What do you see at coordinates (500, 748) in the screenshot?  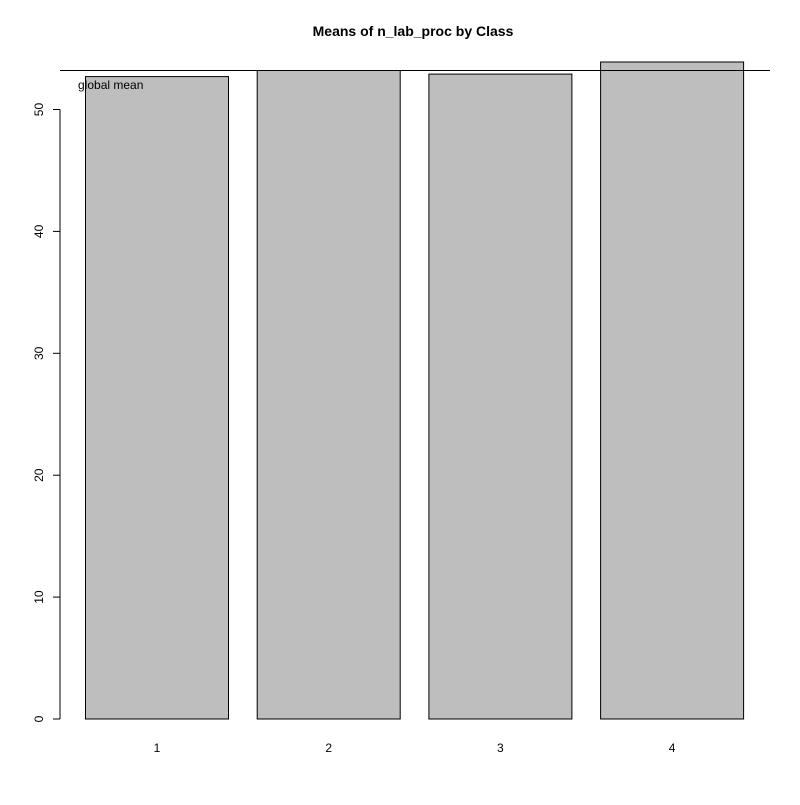 I see `x-tick-label-3: 3` at bounding box center [500, 748].